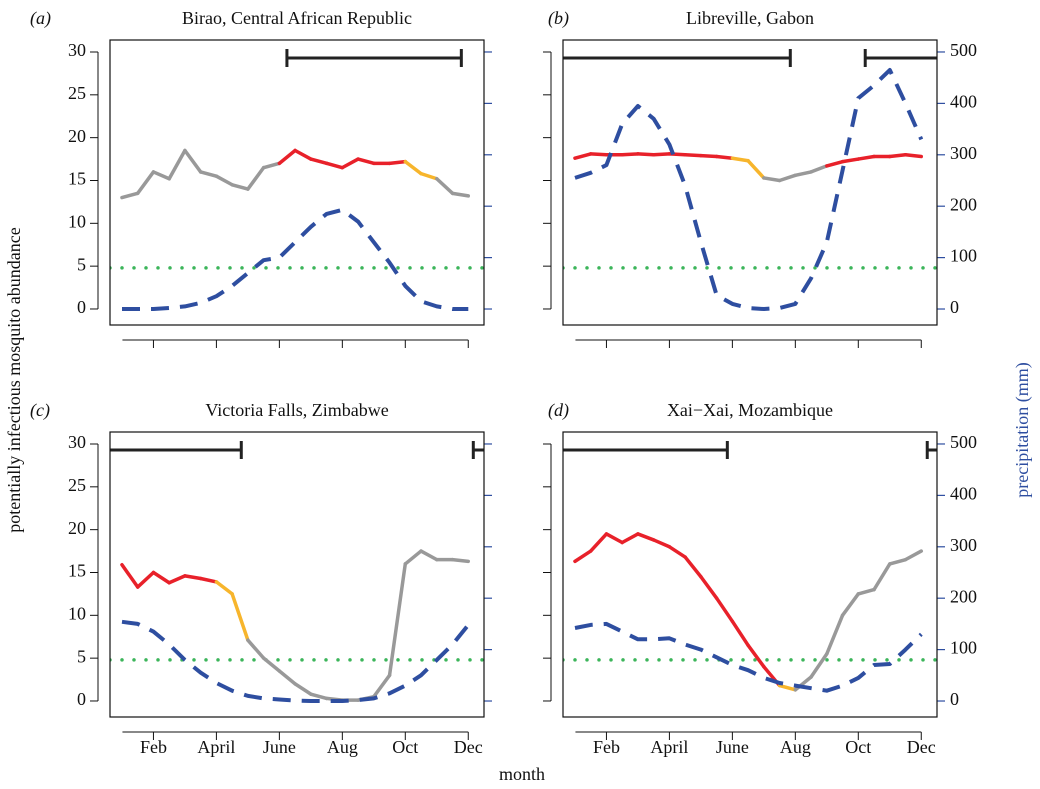  I want to click on panel-label: (a), so click(40, 18).